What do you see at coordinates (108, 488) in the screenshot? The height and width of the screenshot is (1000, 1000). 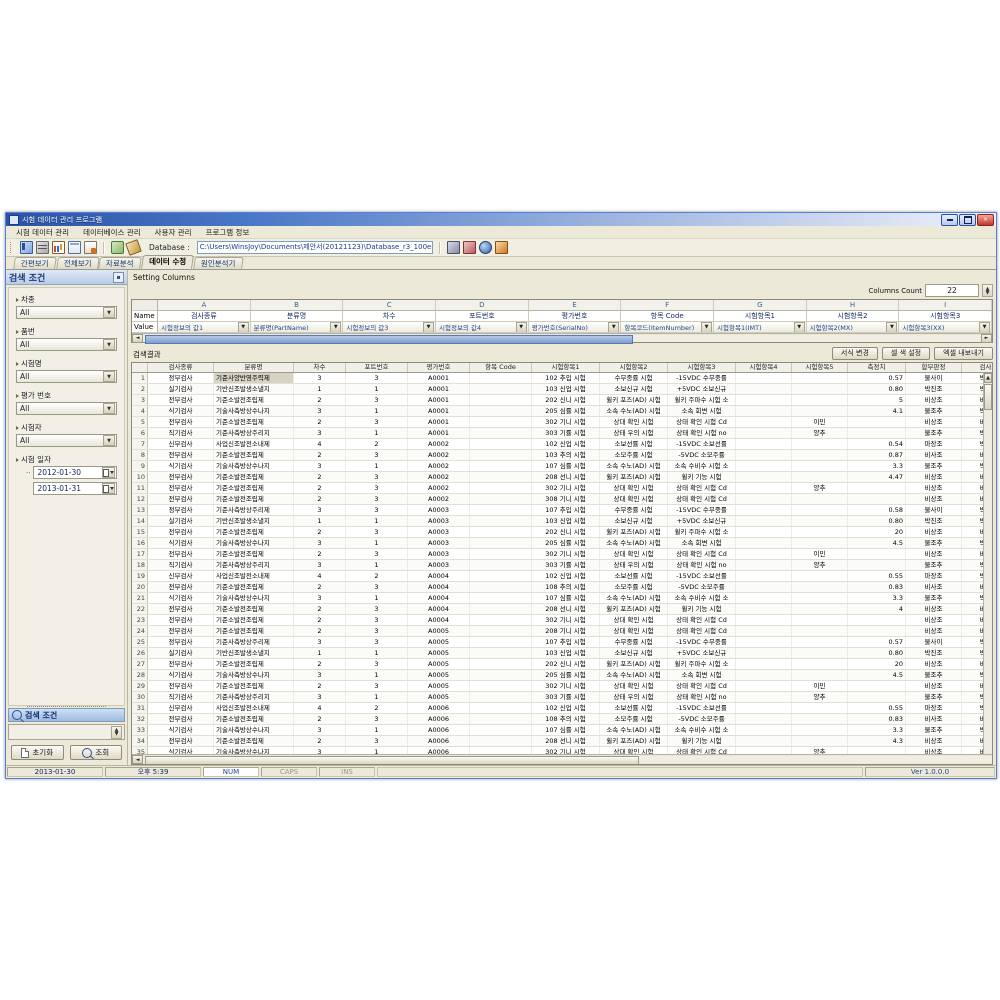 I see `calendar-icon` at bounding box center [108, 488].